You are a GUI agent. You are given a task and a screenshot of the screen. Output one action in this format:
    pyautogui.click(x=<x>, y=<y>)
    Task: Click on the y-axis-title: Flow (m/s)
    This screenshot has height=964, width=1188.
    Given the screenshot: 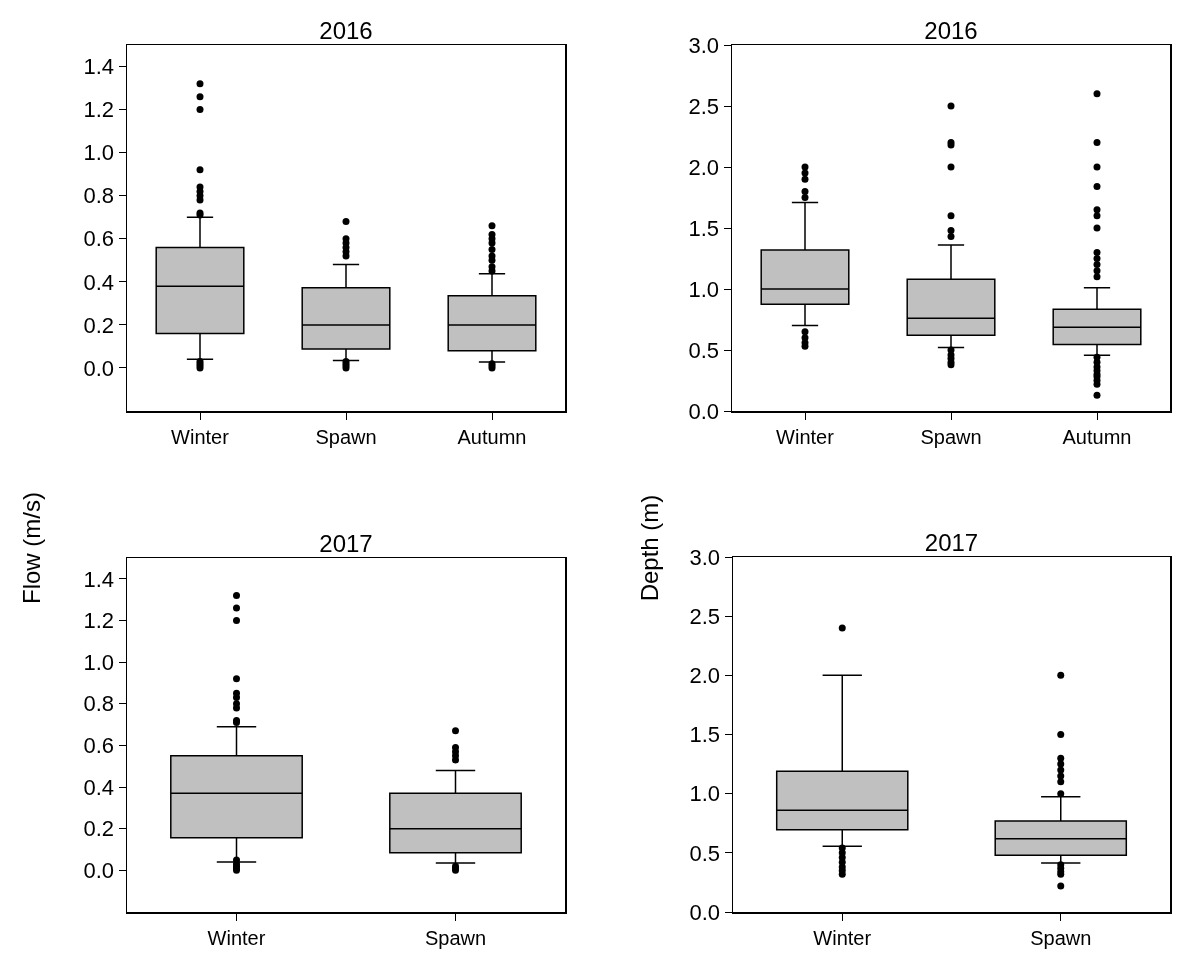 What is the action you would take?
    pyautogui.click(x=32, y=548)
    